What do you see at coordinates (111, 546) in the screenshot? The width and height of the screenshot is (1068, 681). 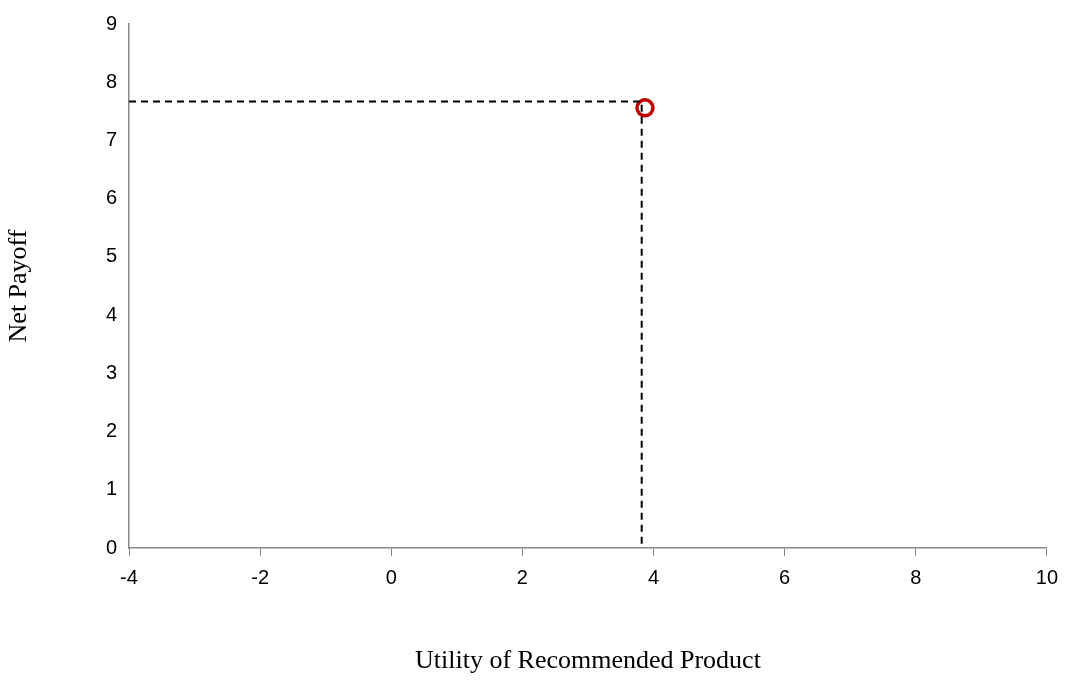 I see `y-tick-label: 0` at bounding box center [111, 546].